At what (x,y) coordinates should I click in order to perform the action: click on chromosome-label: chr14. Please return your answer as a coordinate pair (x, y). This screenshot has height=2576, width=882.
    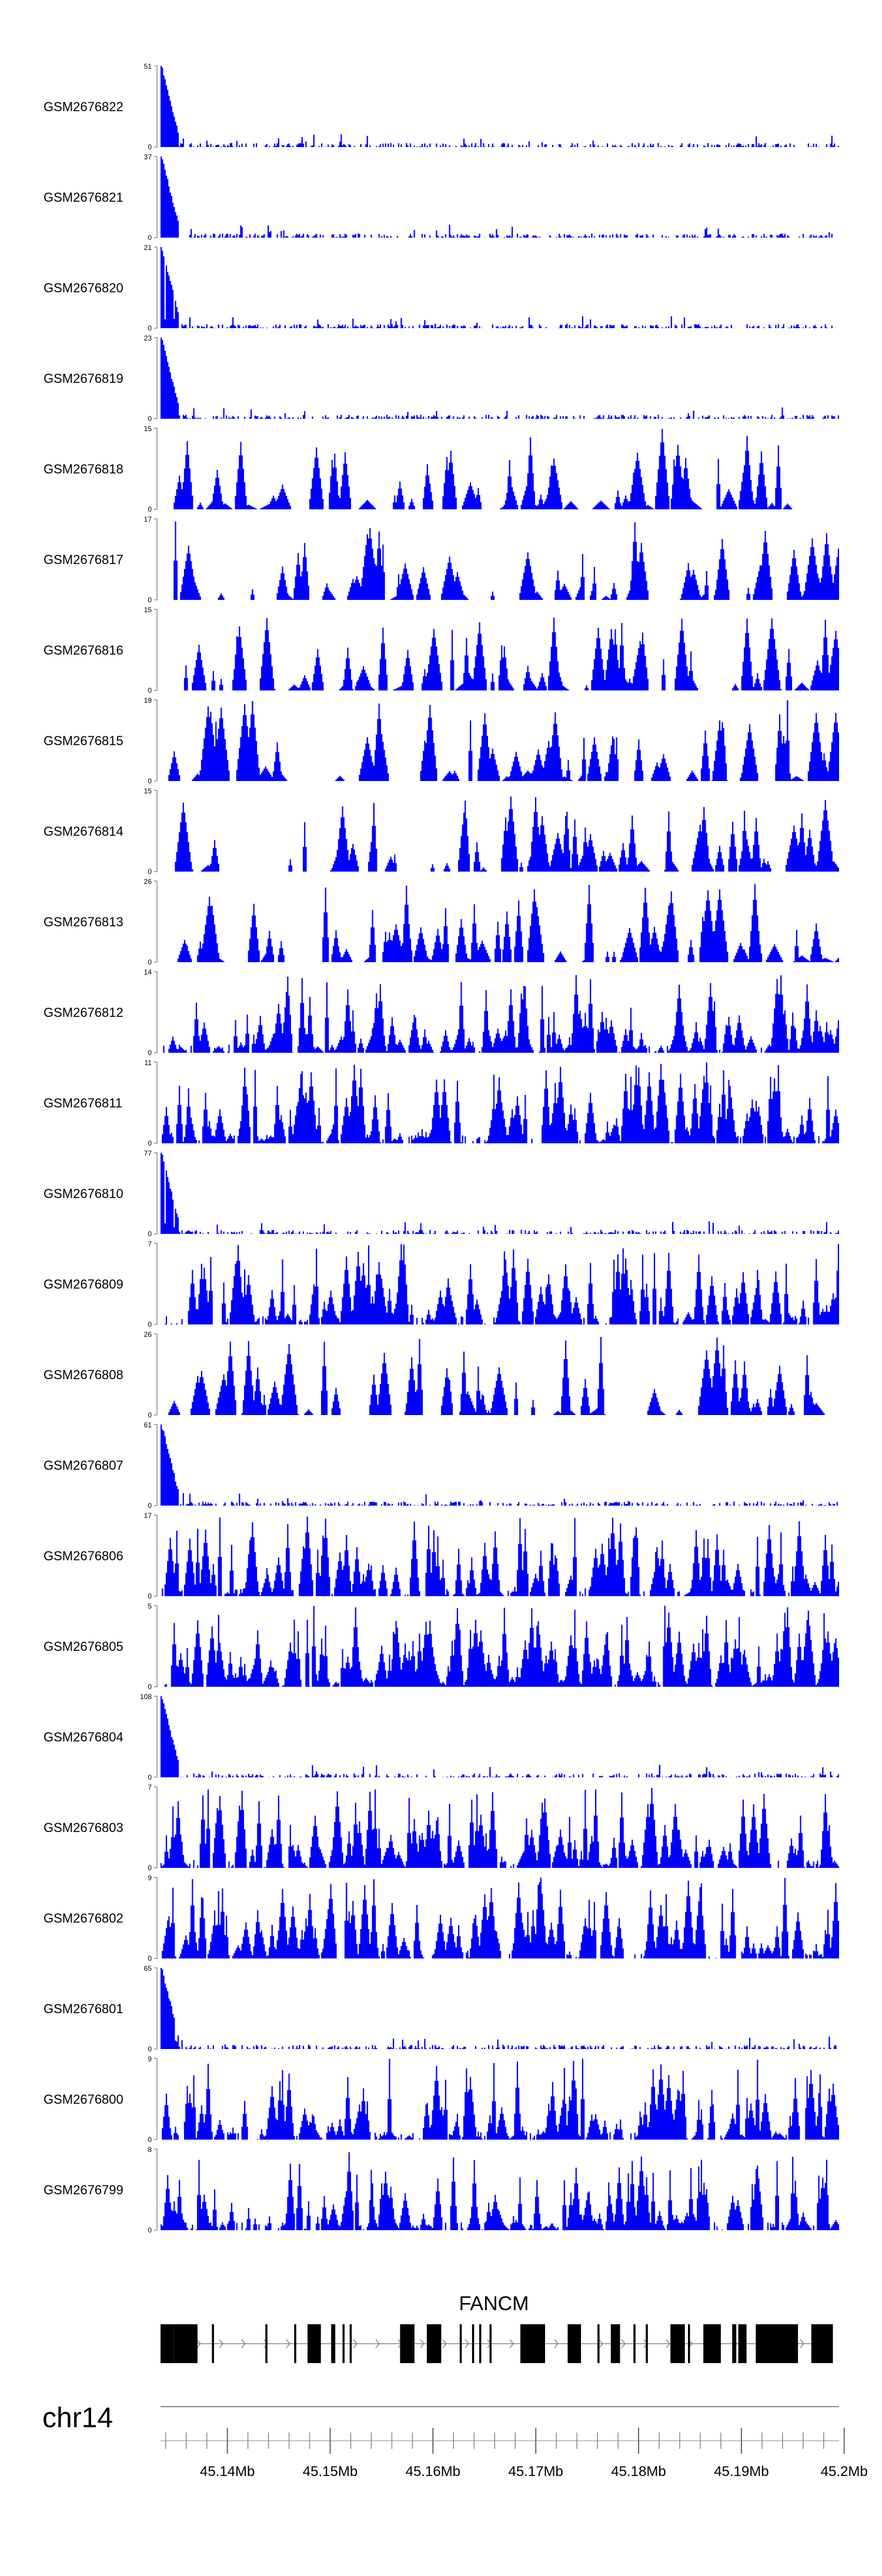
    Looking at the image, I should click on (77, 2418).